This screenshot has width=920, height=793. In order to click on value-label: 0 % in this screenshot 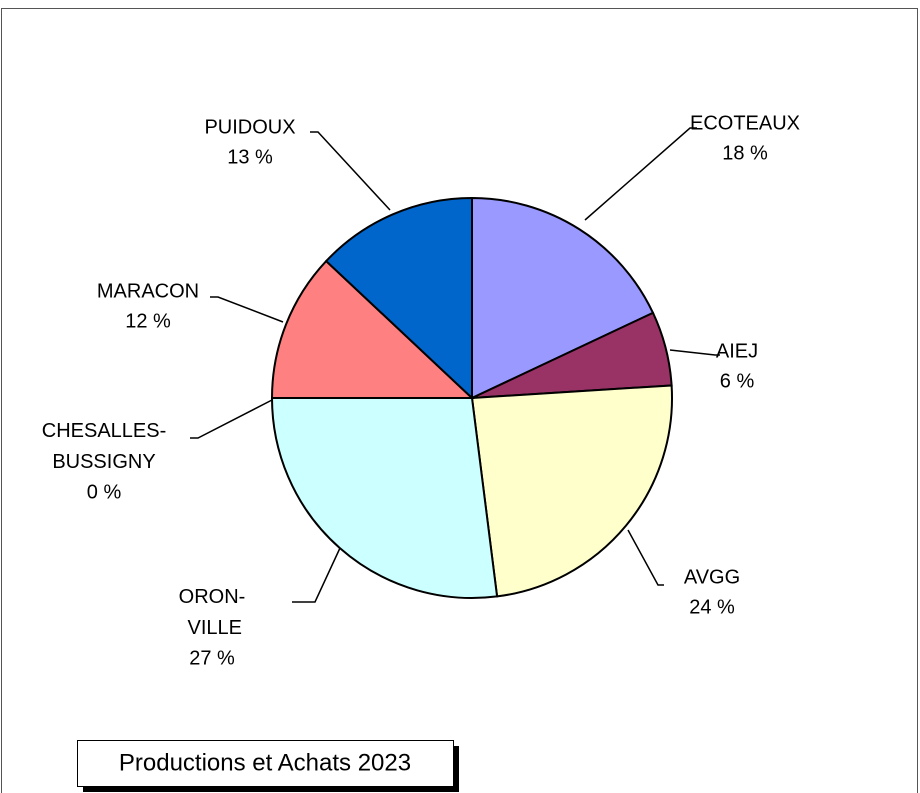, I will do `click(104, 492)`.